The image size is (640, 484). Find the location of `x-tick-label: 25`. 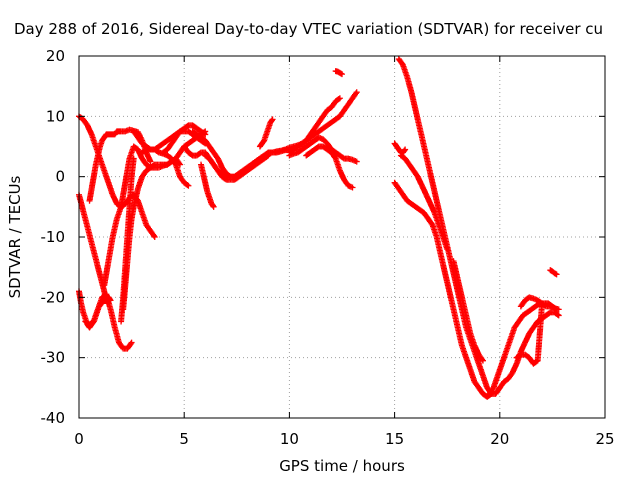

x-tick-label: 25 is located at coordinates (604, 439).